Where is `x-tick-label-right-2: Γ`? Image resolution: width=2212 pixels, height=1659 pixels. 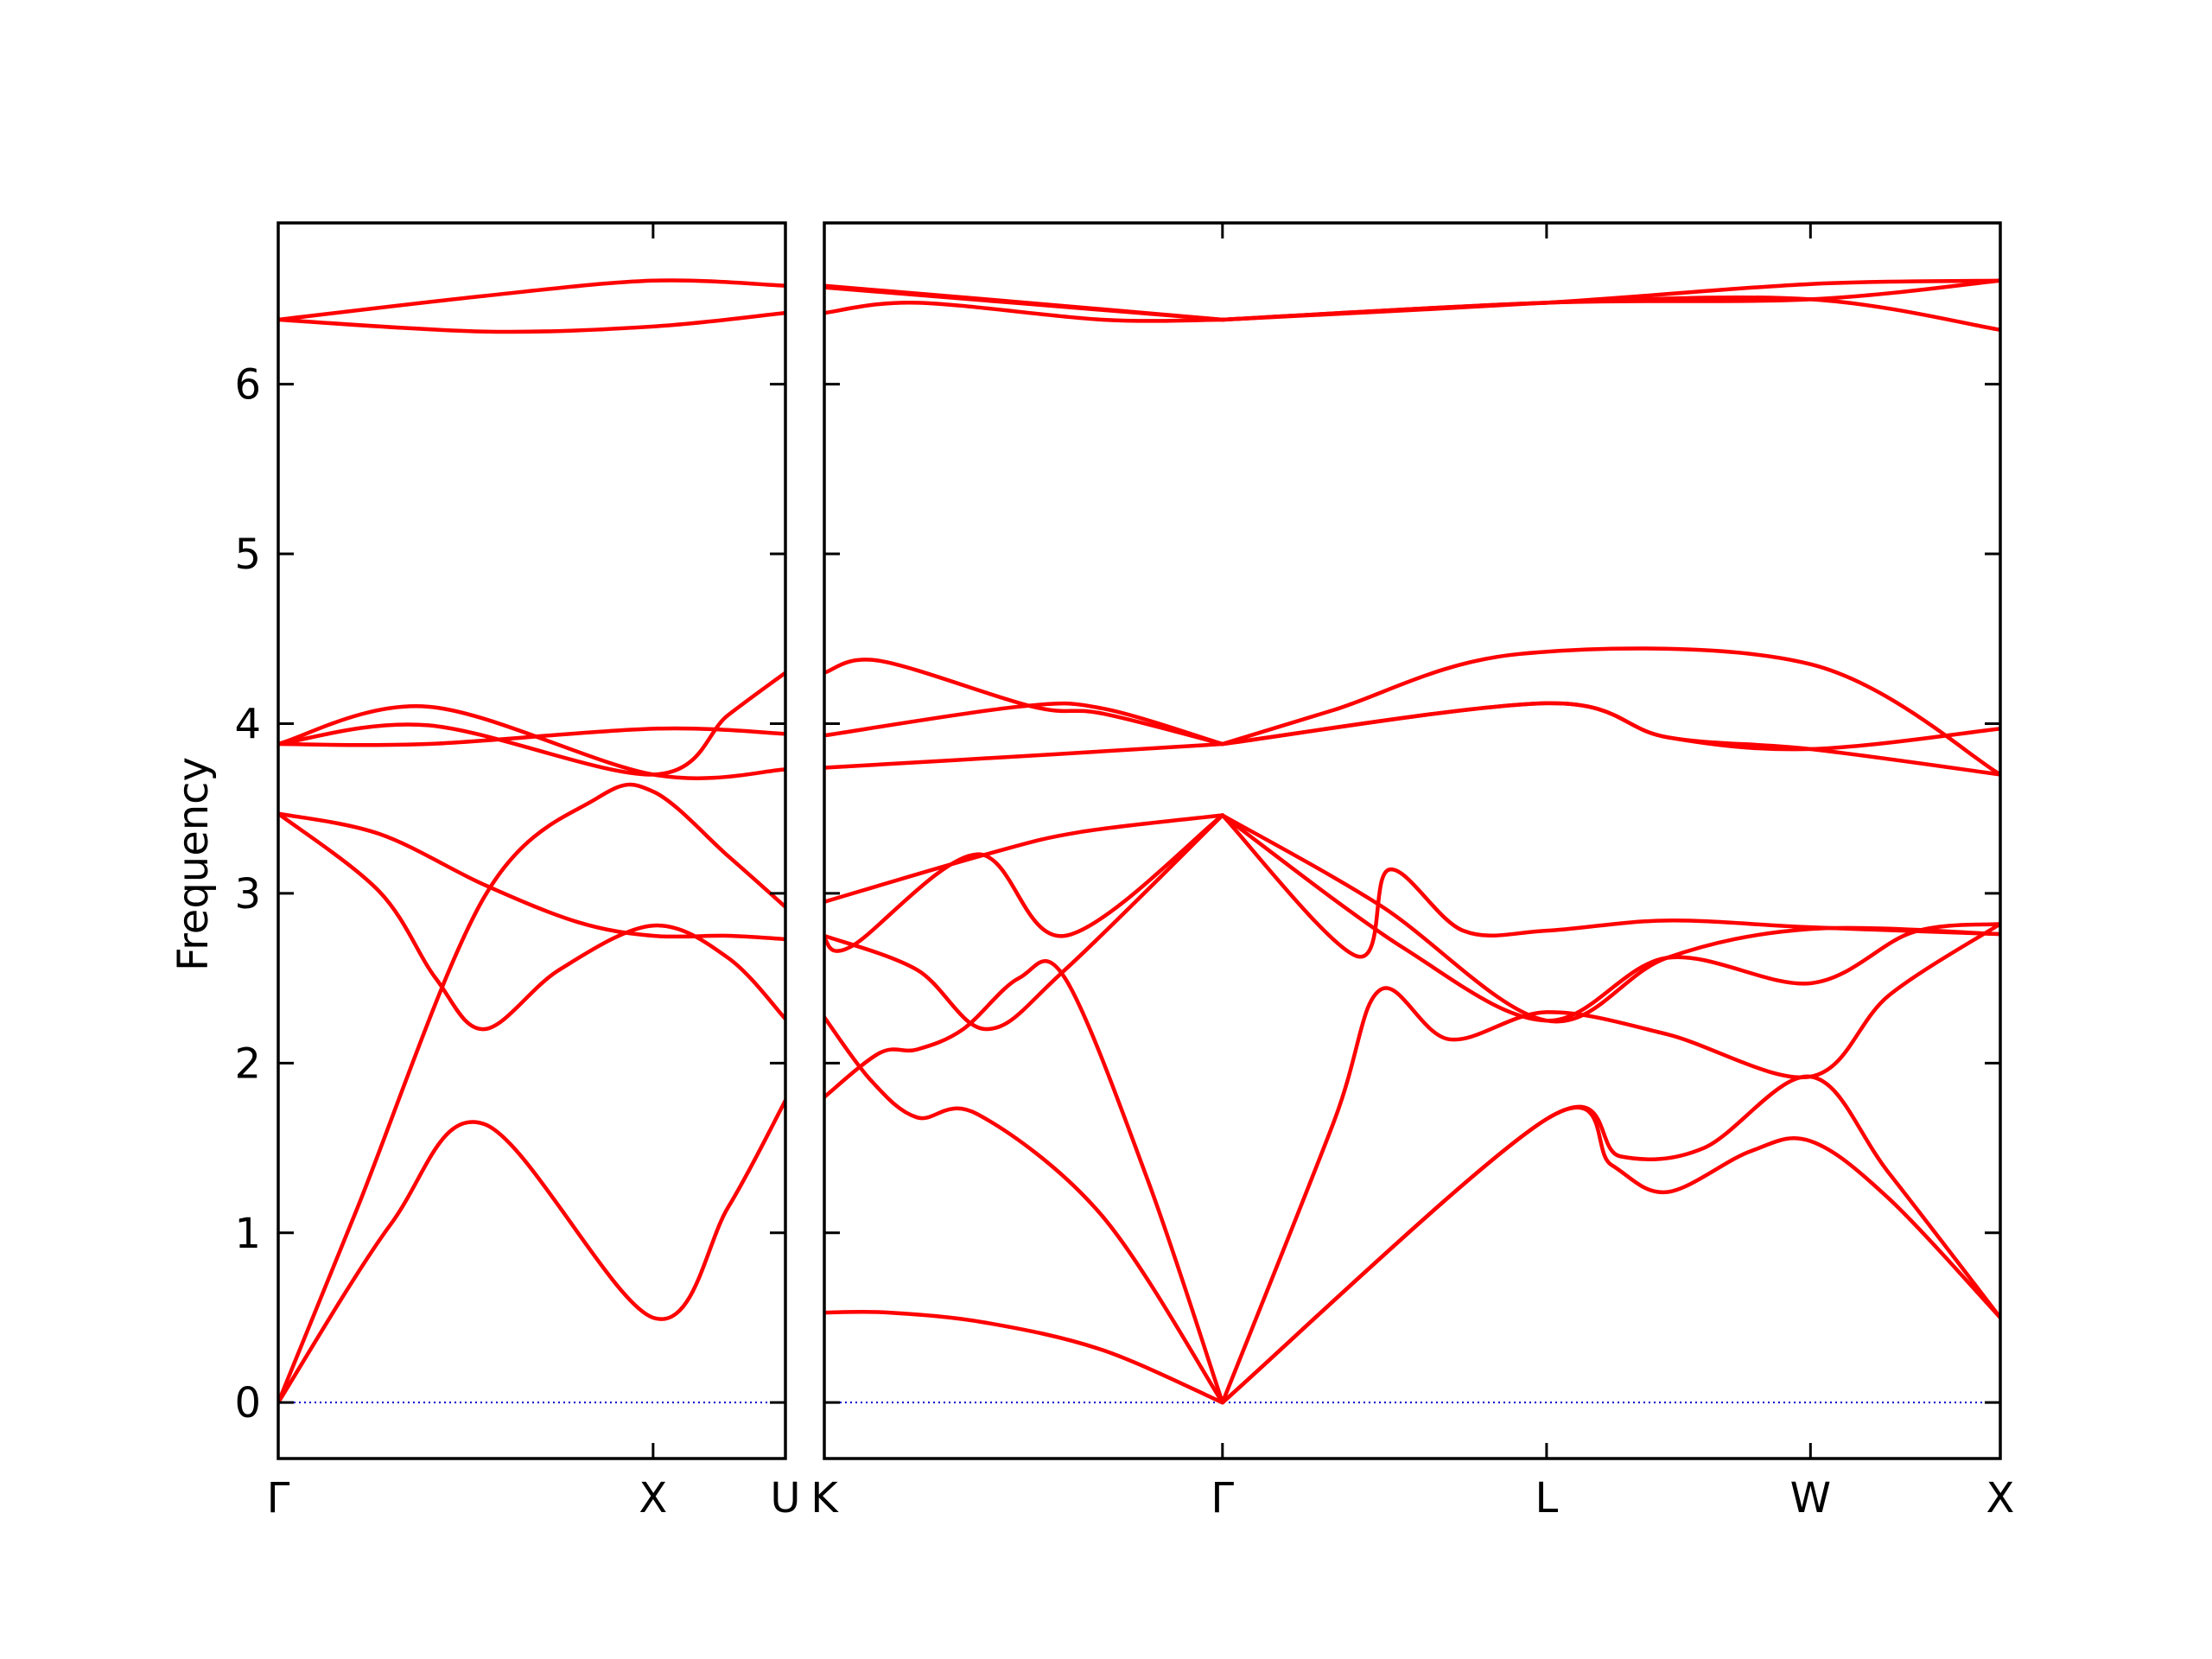 x-tick-label-right-2: Γ is located at coordinates (1222, 1498).